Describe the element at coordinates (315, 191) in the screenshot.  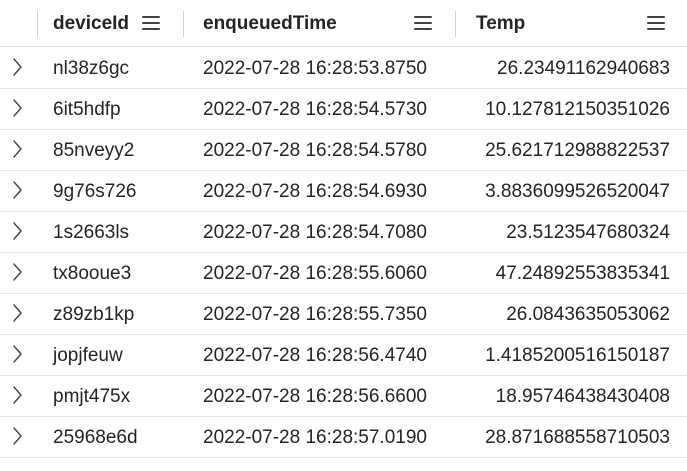
I see `cell-enqueuedtime: 2022-07-28 16:28:54.6930` at that location.